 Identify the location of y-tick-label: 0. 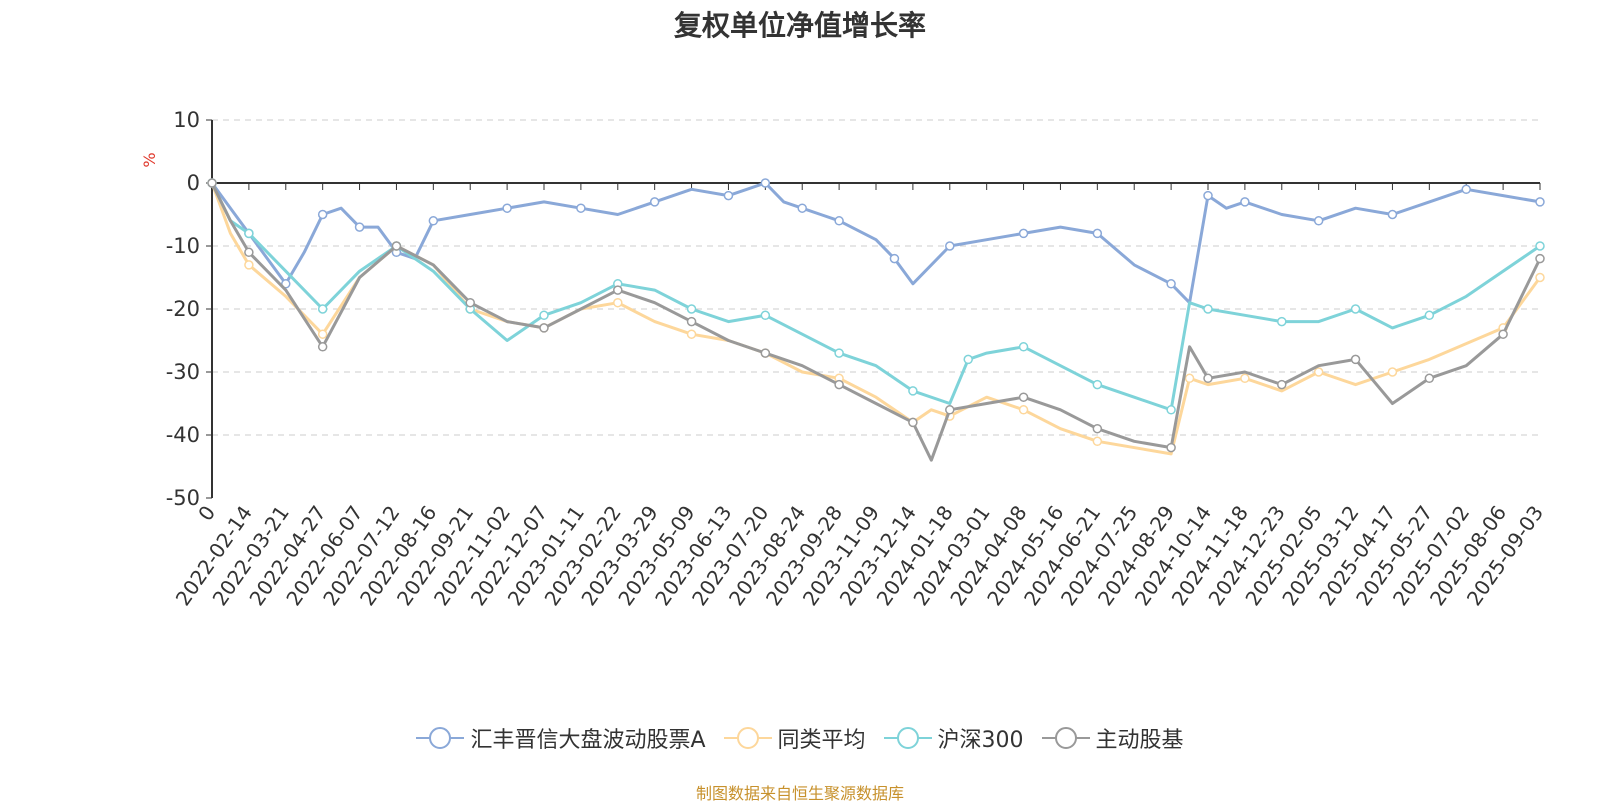
(193, 183).